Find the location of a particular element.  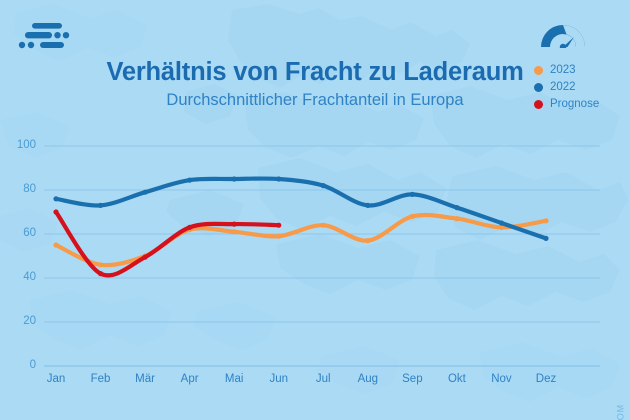

legend-label-2023: 2023 is located at coordinates (563, 70).